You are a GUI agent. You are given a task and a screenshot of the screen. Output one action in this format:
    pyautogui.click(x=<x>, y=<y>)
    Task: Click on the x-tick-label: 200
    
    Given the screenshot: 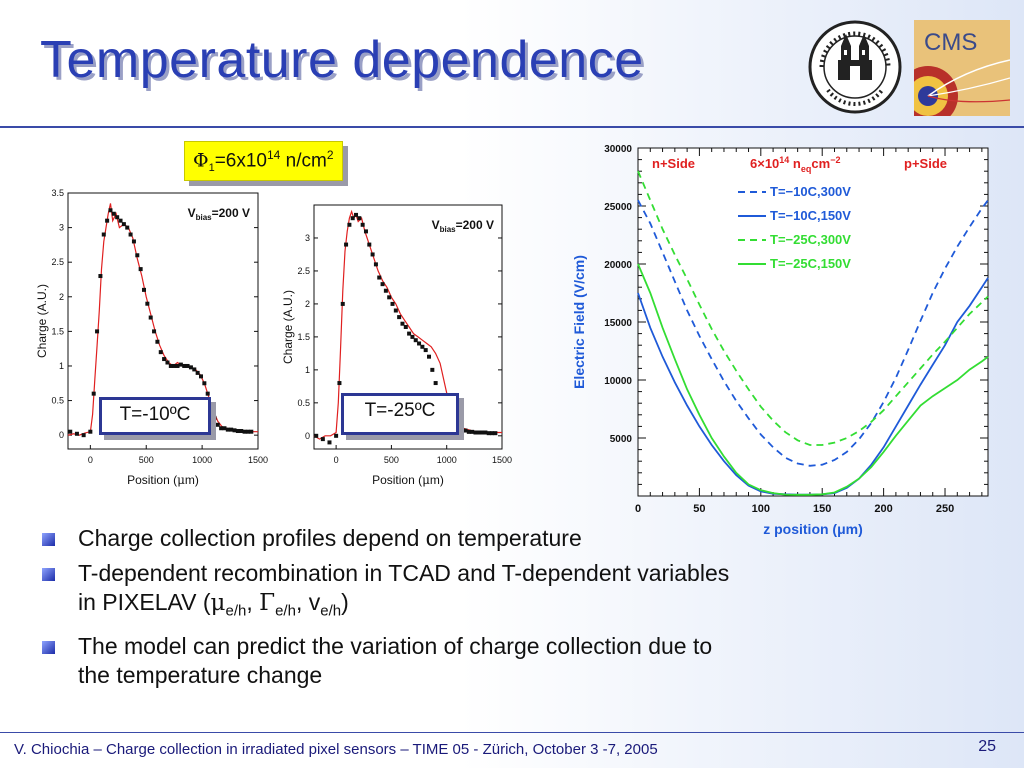 What is the action you would take?
    pyautogui.click(x=883, y=509)
    